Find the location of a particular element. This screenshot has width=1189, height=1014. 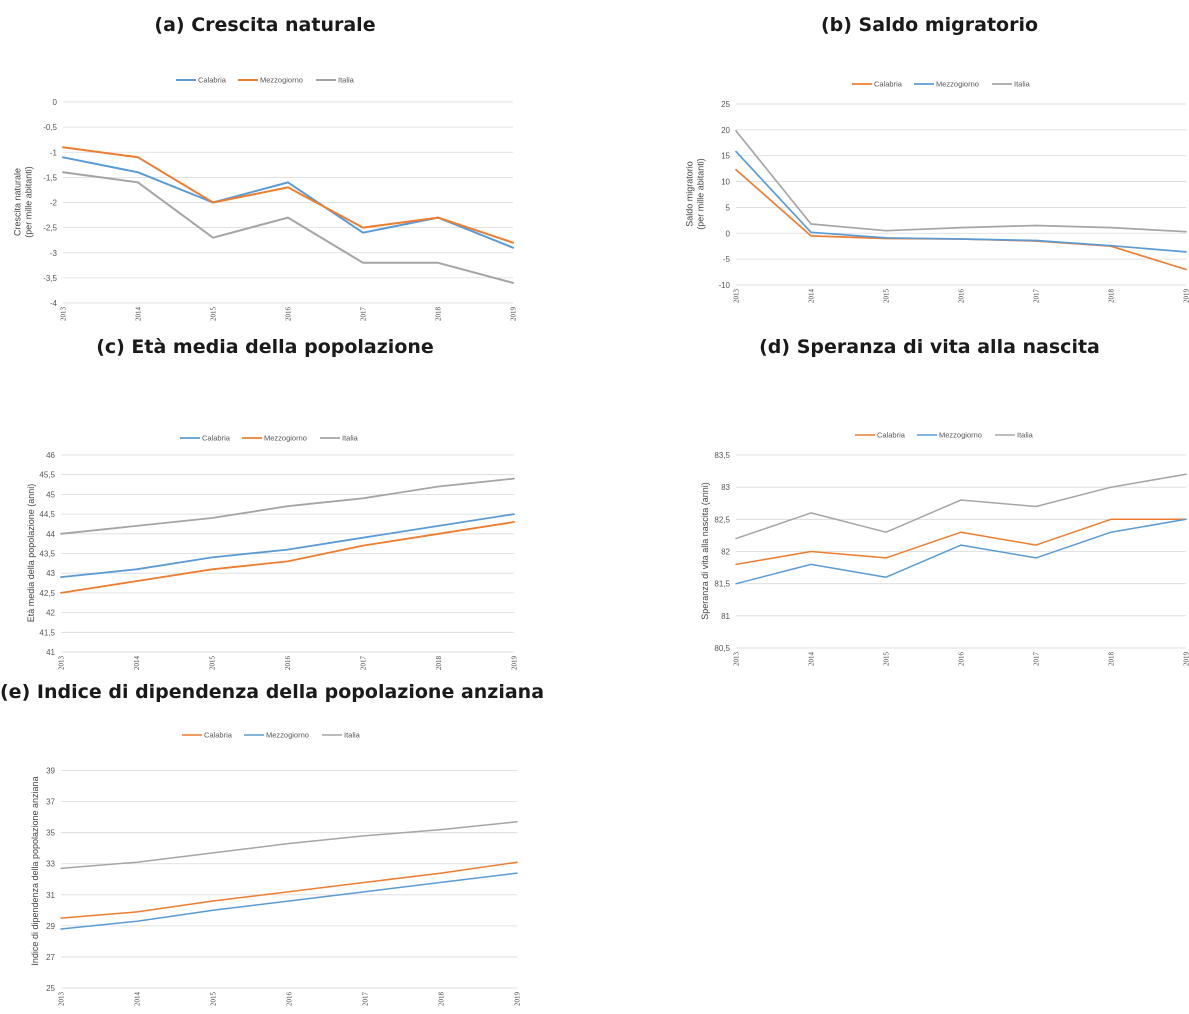

y-tick-label: 82 is located at coordinates (725, 552).